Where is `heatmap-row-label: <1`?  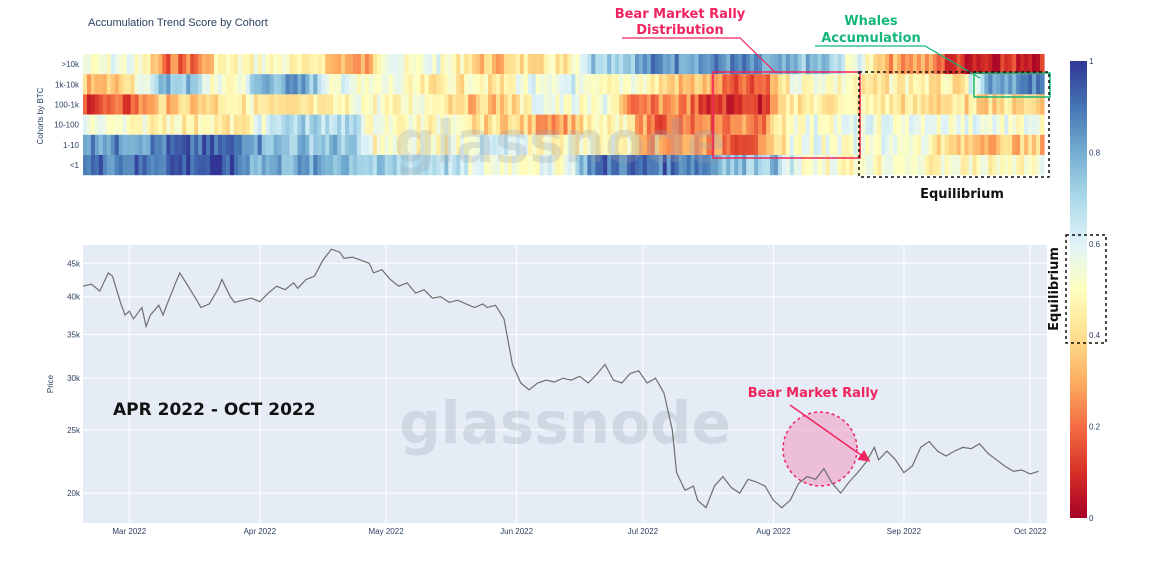 heatmap-row-label: <1 is located at coordinates (75, 165).